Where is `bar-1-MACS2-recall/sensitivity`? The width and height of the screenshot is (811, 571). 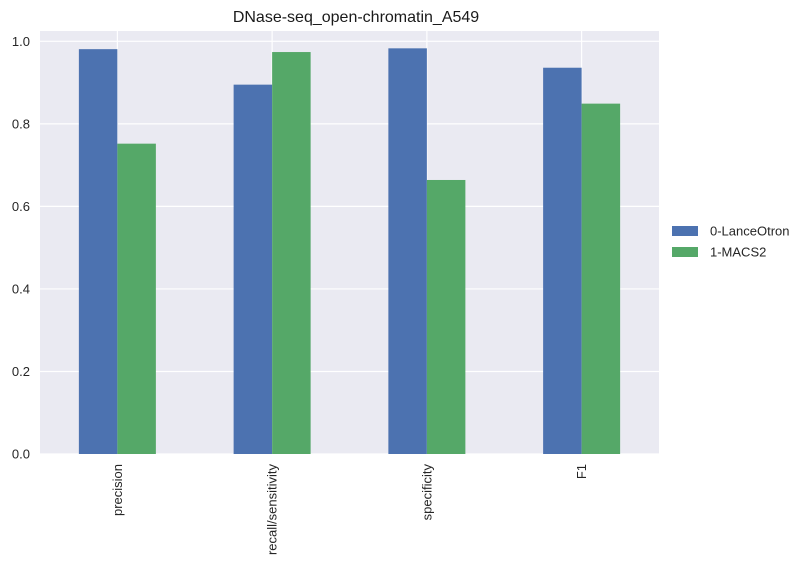
bar-1-MACS2-recall/sensitivity is located at coordinates (291, 253).